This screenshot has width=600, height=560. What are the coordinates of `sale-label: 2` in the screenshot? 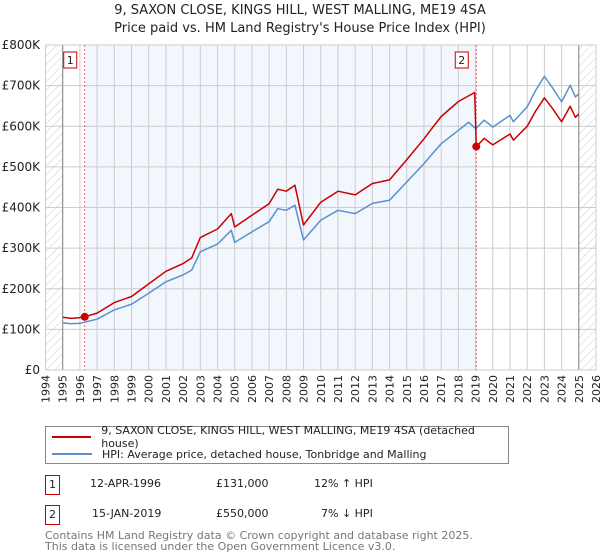 It's located at (461, 60).